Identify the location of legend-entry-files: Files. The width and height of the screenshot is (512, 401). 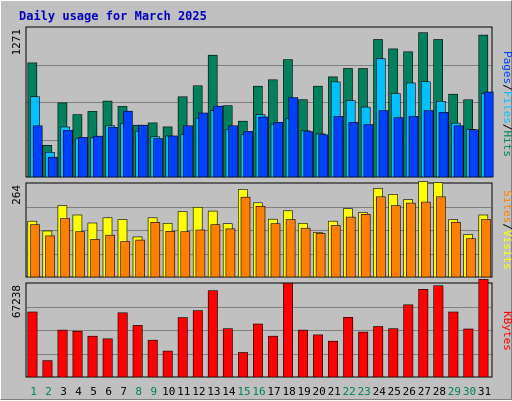
(506, 107).